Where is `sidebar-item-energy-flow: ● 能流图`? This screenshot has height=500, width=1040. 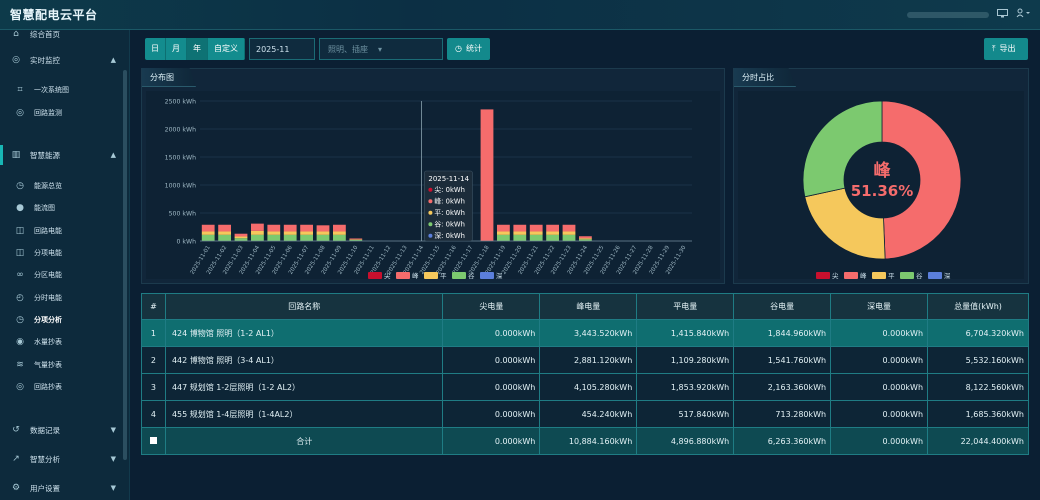
sidebar-item-energy-flow: ● 能流图 is located at coordinates (62, 208).